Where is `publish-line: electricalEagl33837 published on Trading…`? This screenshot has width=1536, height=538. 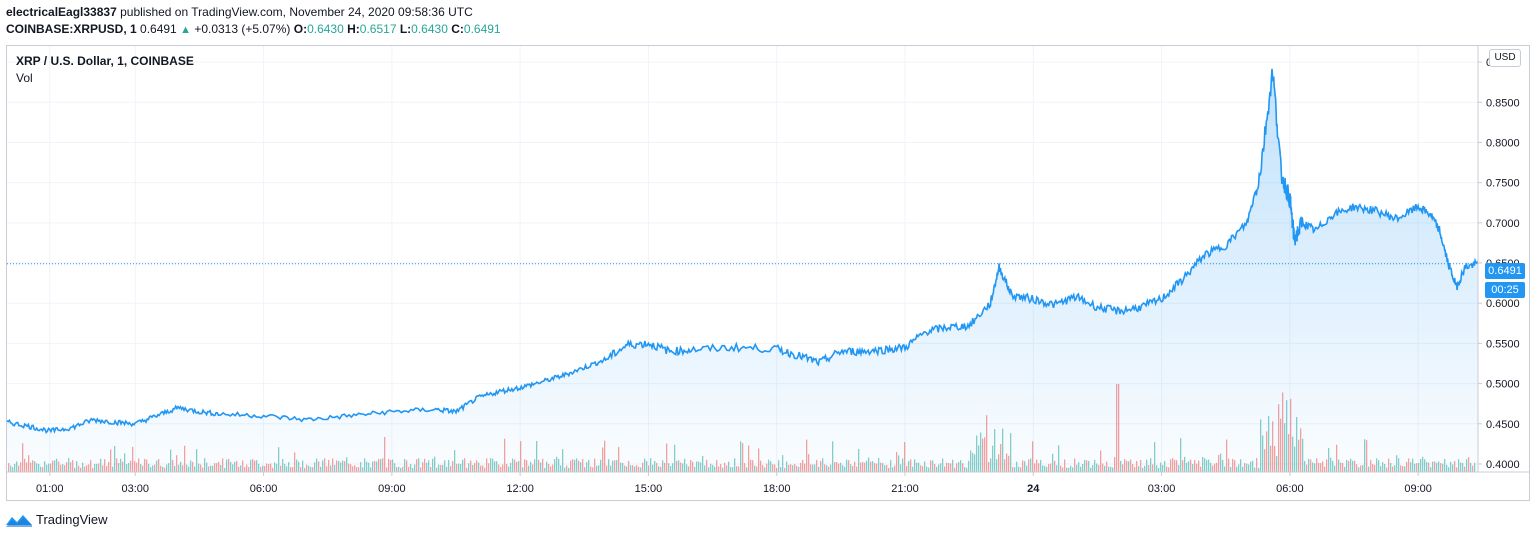 publish-line: electricalEagl33837 published on Trading… is located at coordinates (239, 12).